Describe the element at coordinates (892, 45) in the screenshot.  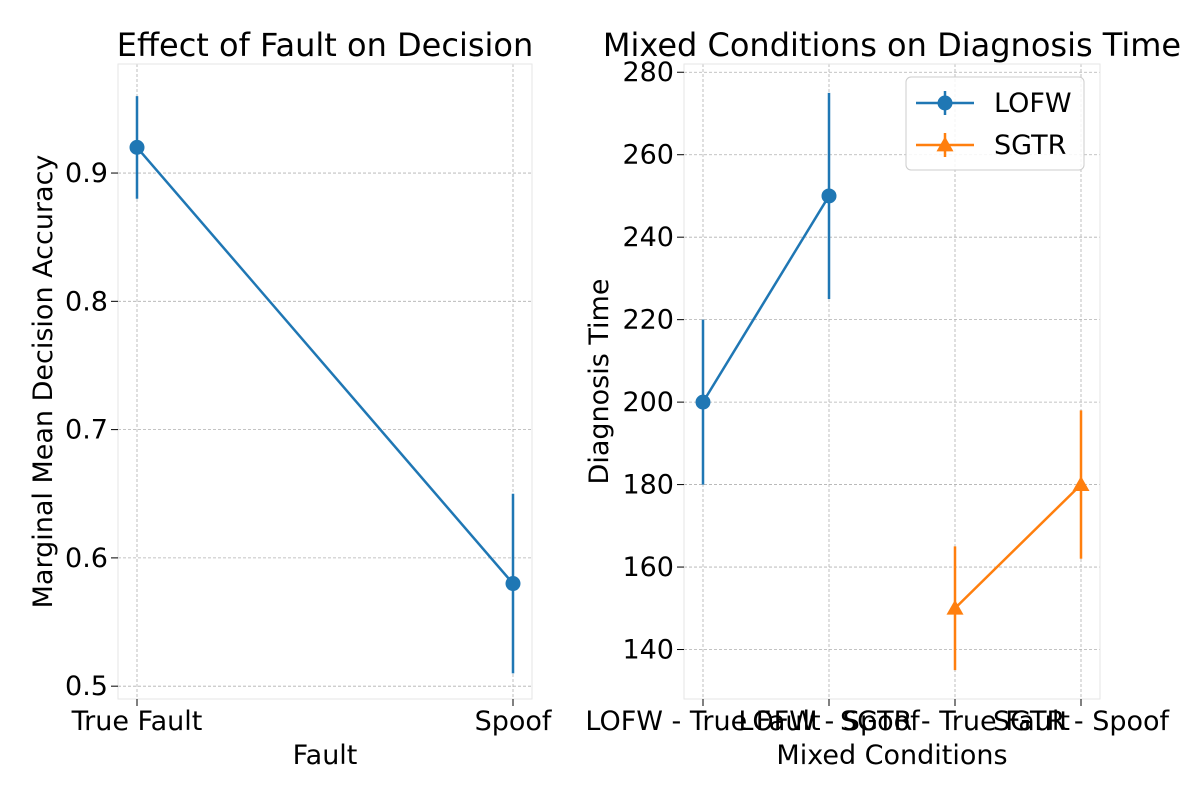
I see `chart-title: Mixed Conditions on Diagnosis Time` at that location.